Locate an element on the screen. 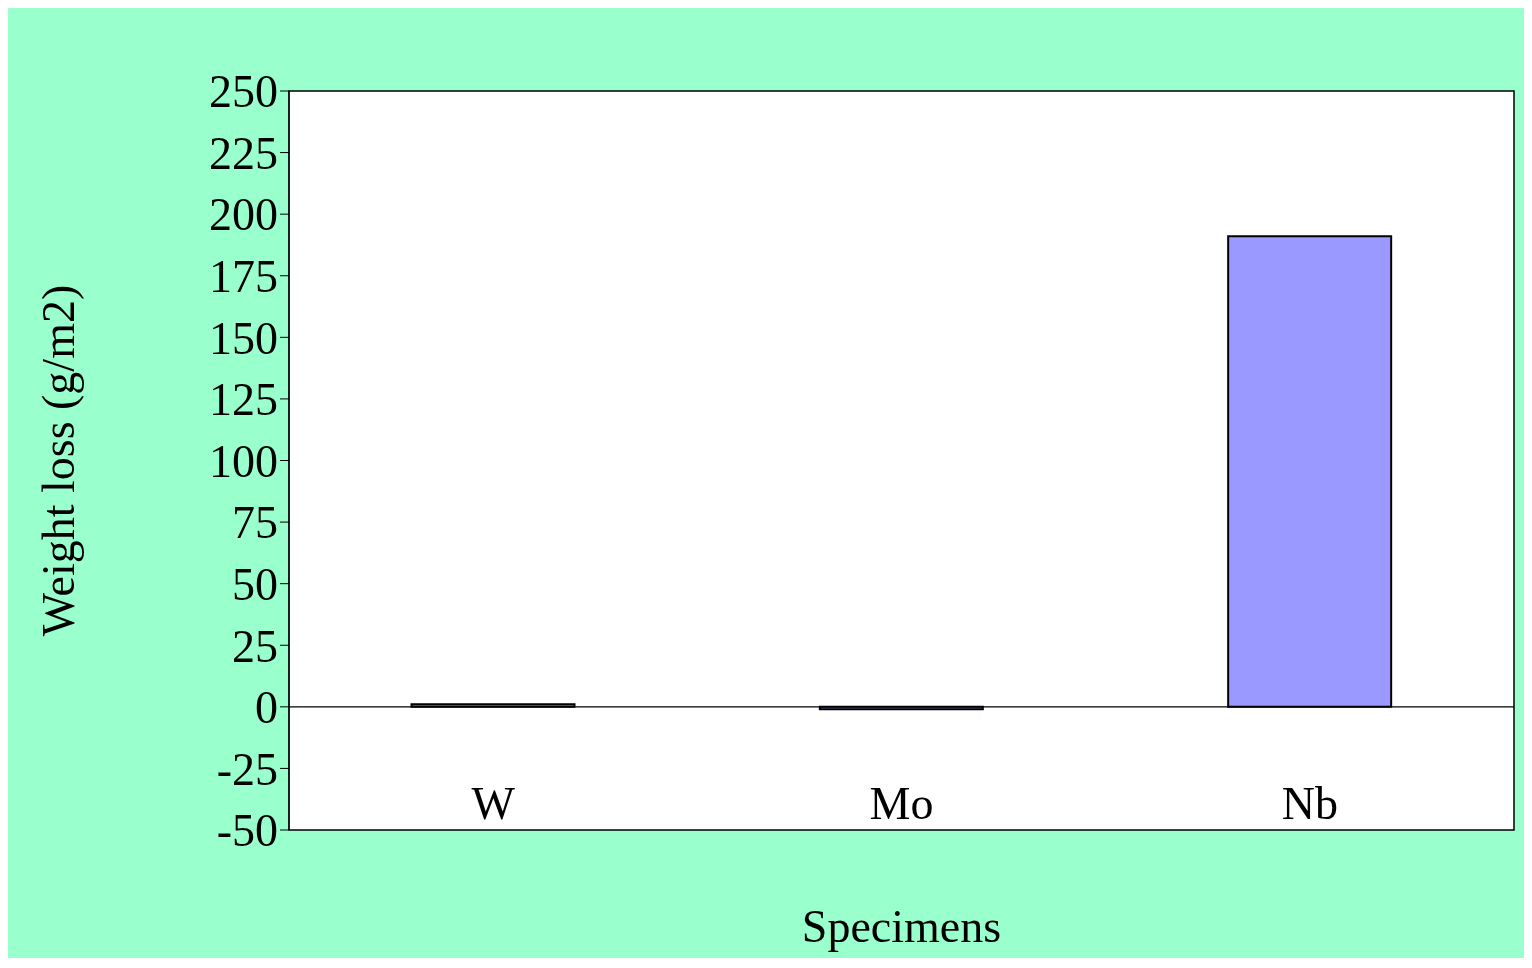 The height and width of the screenshot is (968, 1532). y-tick-label: 175 is located at coordinates (243, 277).